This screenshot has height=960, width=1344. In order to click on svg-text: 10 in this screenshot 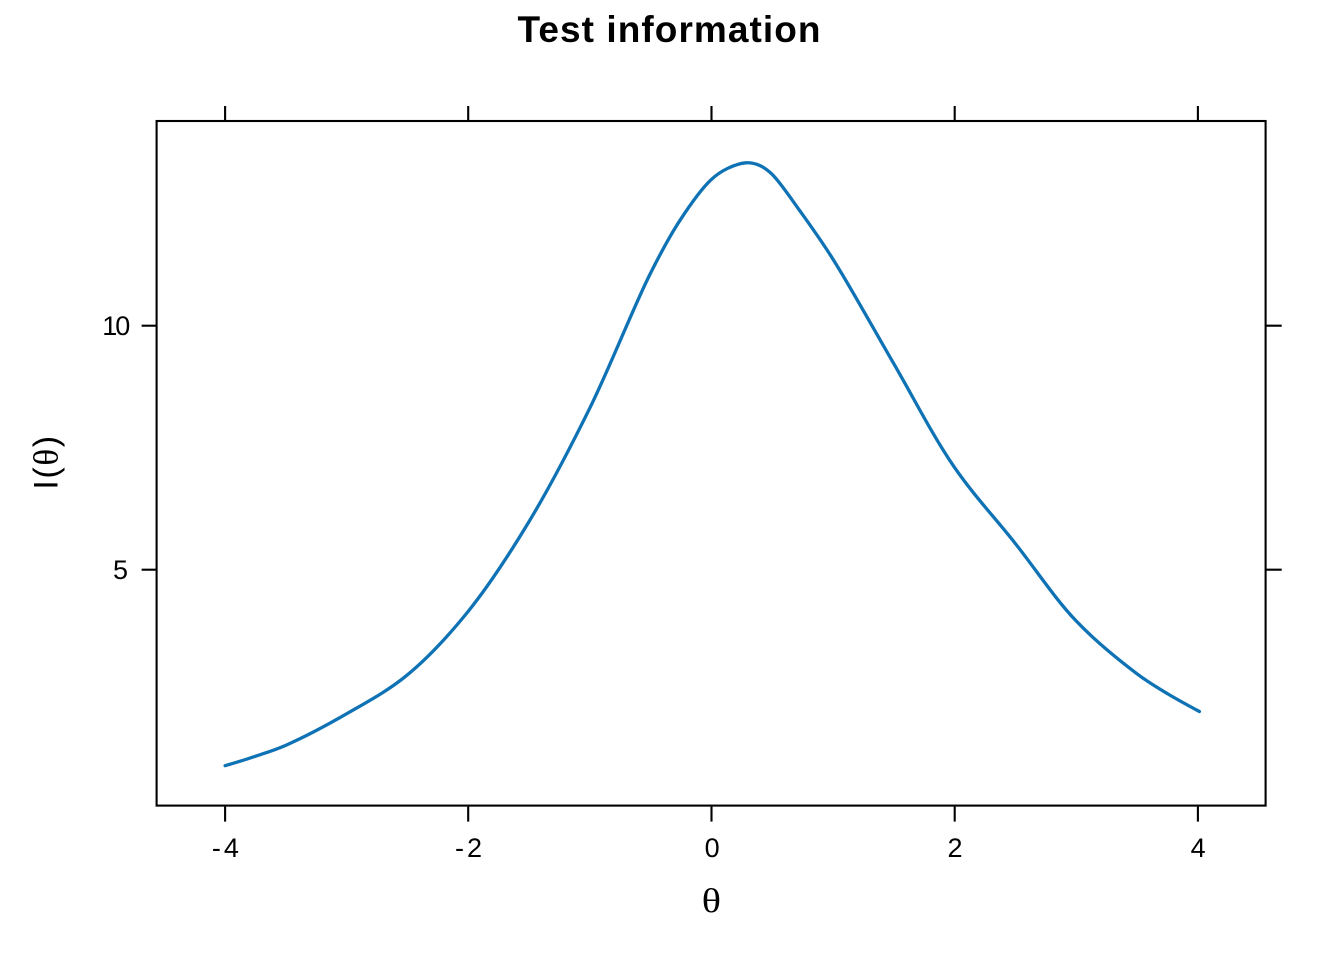, I will do `click(116, 326)`.